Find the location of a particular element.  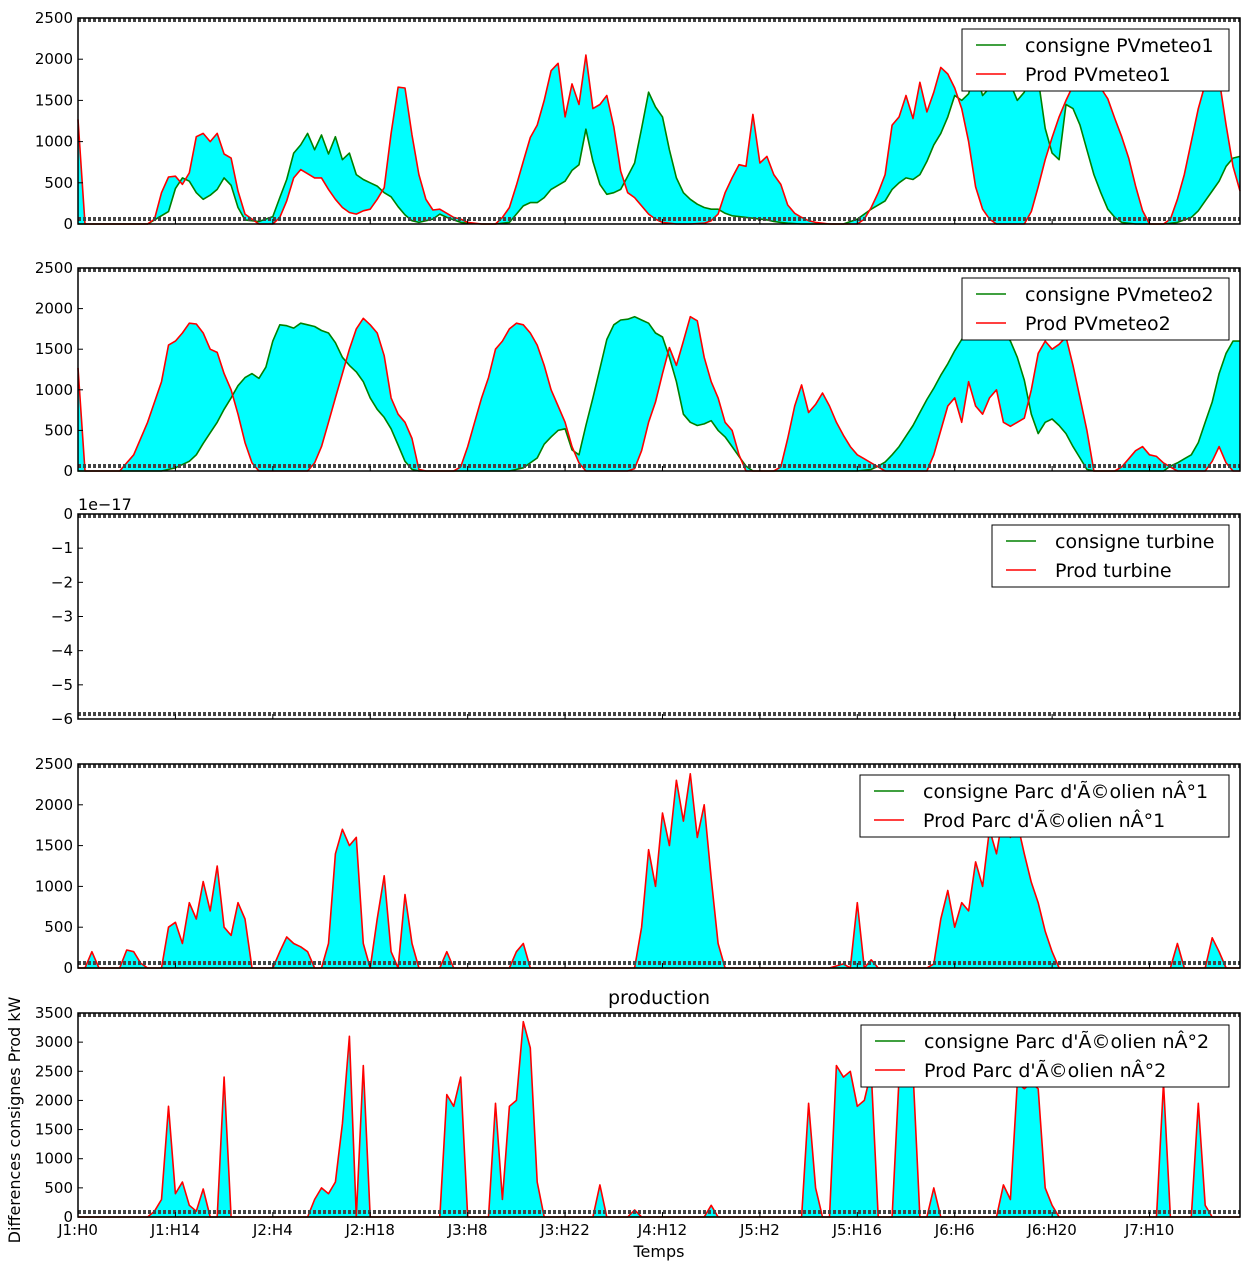

legend: consigne PVmeteo2 Prod PVmeteo2 is located at coordinates (1095, 309).